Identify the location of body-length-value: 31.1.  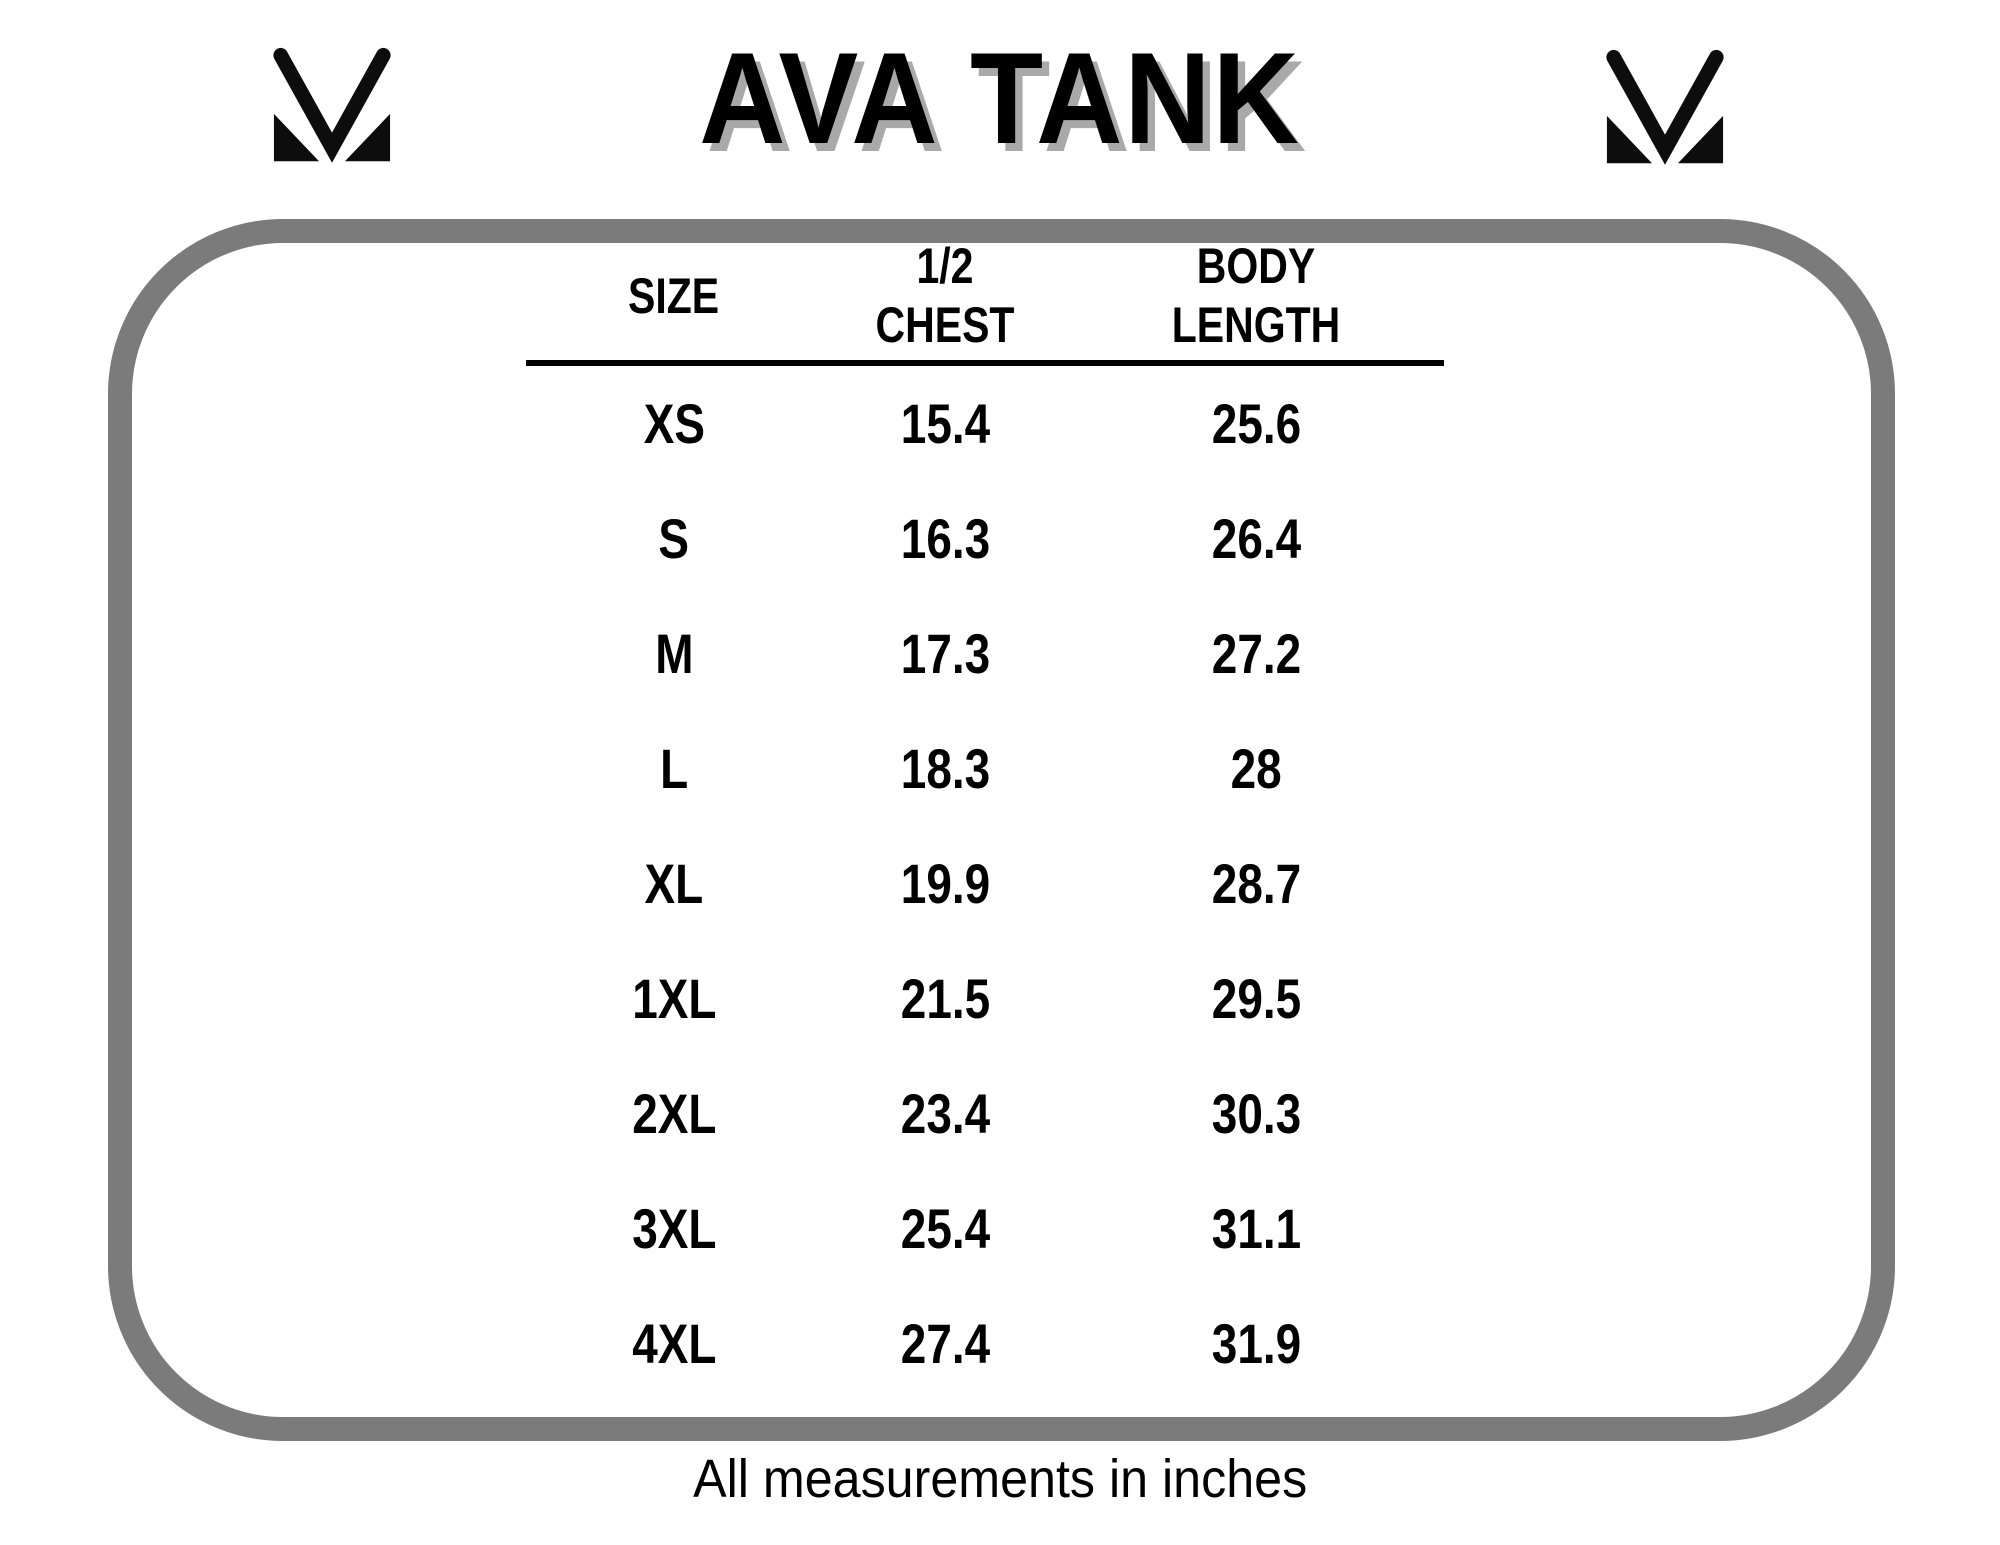
(1256, 1228).